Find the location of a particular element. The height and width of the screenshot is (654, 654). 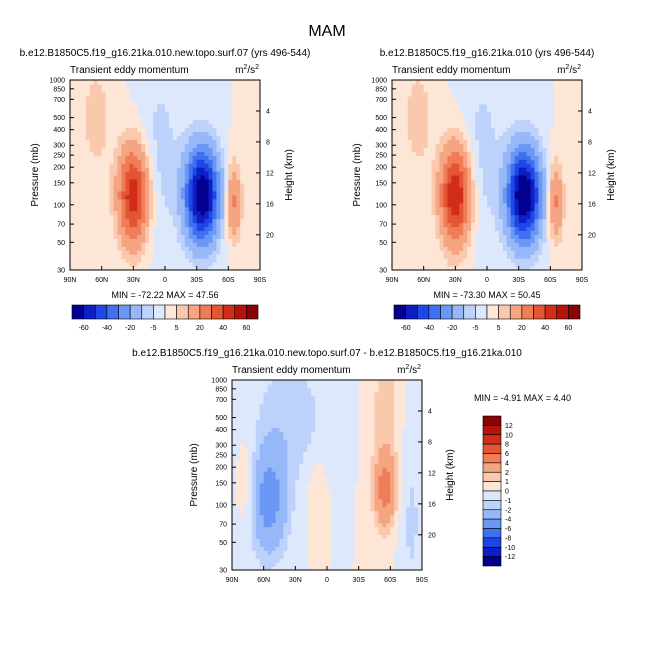

colorbar-box is located at coordinates (562, 312).